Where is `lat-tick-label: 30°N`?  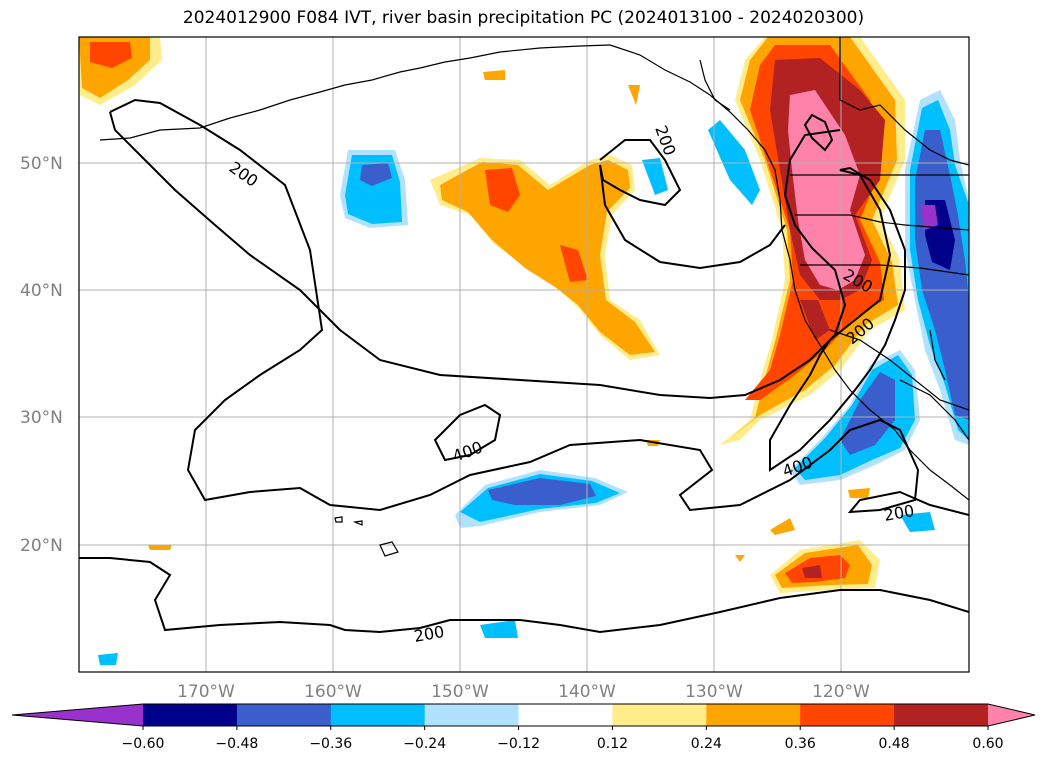
lat-tick-label: 30°N is located at coordinates (41, 418).